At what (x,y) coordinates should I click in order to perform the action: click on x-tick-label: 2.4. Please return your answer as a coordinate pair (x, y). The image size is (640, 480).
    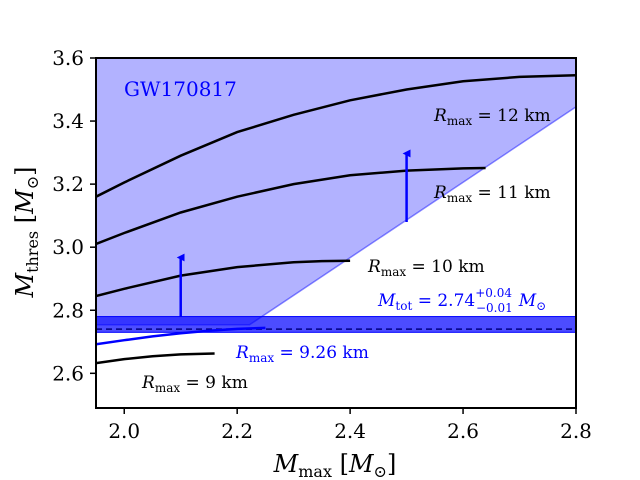
    Looking at the image, I should click on (350, 431).